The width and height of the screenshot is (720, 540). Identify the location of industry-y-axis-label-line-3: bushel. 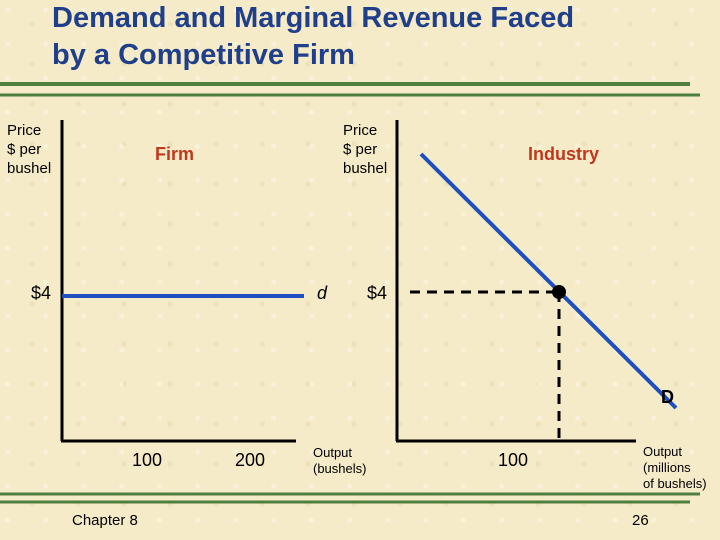
(365, 168).